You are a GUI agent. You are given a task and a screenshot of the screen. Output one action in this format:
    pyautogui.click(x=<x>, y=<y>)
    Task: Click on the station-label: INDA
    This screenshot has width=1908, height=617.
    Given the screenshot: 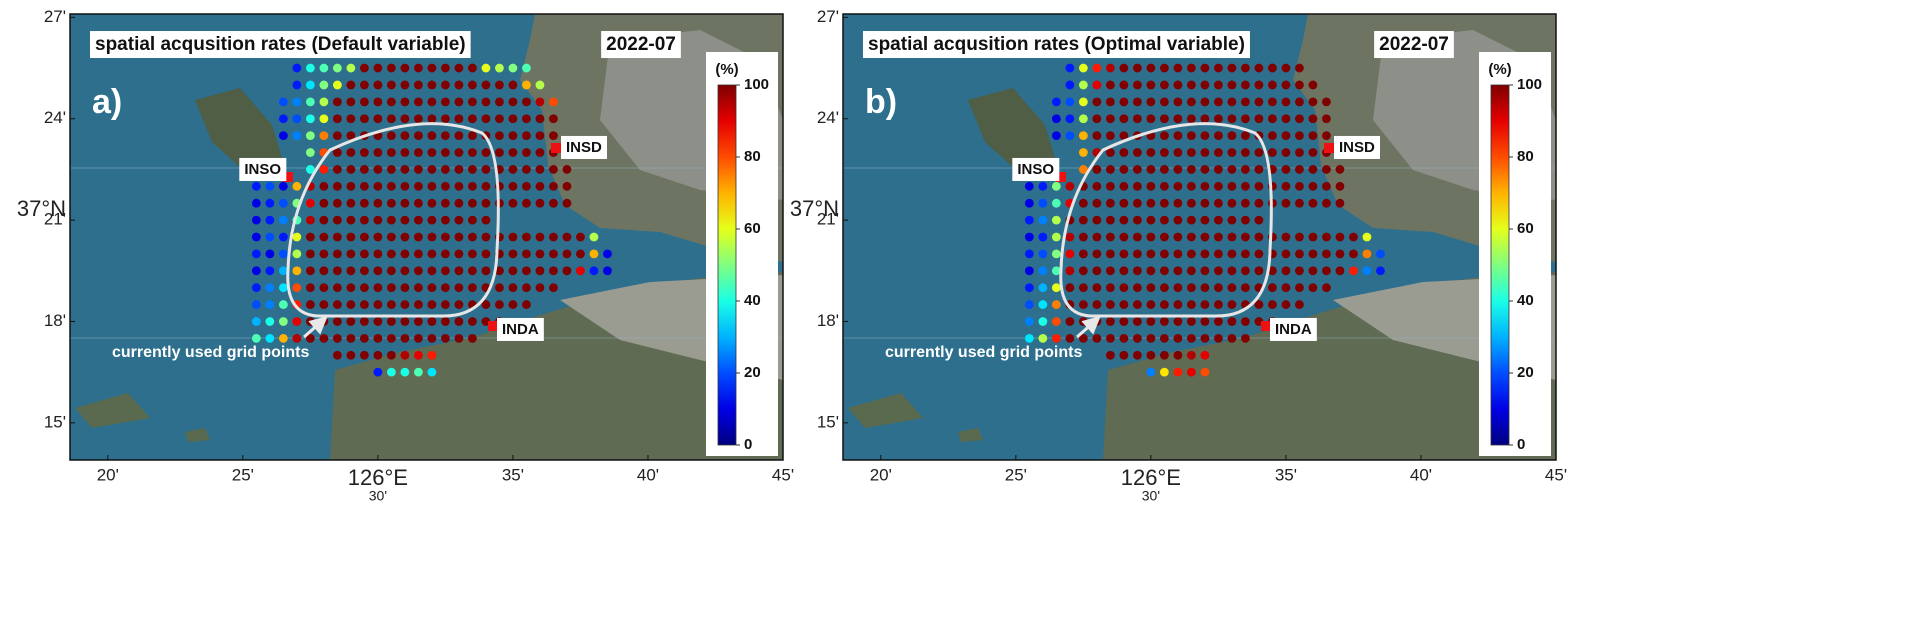 What is the action you would take?
    pyautogui.click(x=1293, y=329)
    